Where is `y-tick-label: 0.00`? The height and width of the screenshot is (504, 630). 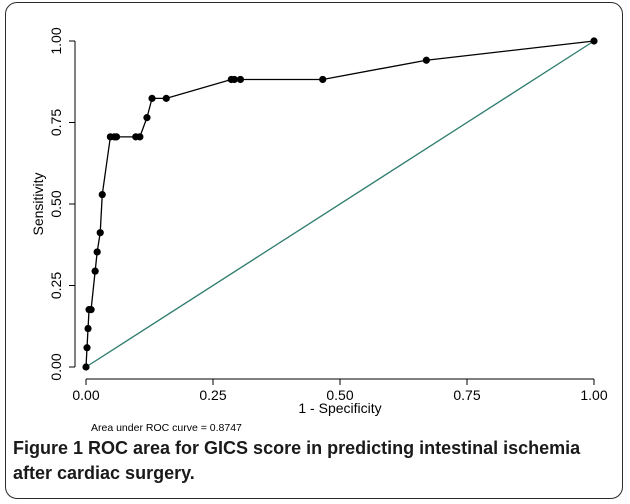
y-tick-label: 0.00 is located at coordinates (56, 366).